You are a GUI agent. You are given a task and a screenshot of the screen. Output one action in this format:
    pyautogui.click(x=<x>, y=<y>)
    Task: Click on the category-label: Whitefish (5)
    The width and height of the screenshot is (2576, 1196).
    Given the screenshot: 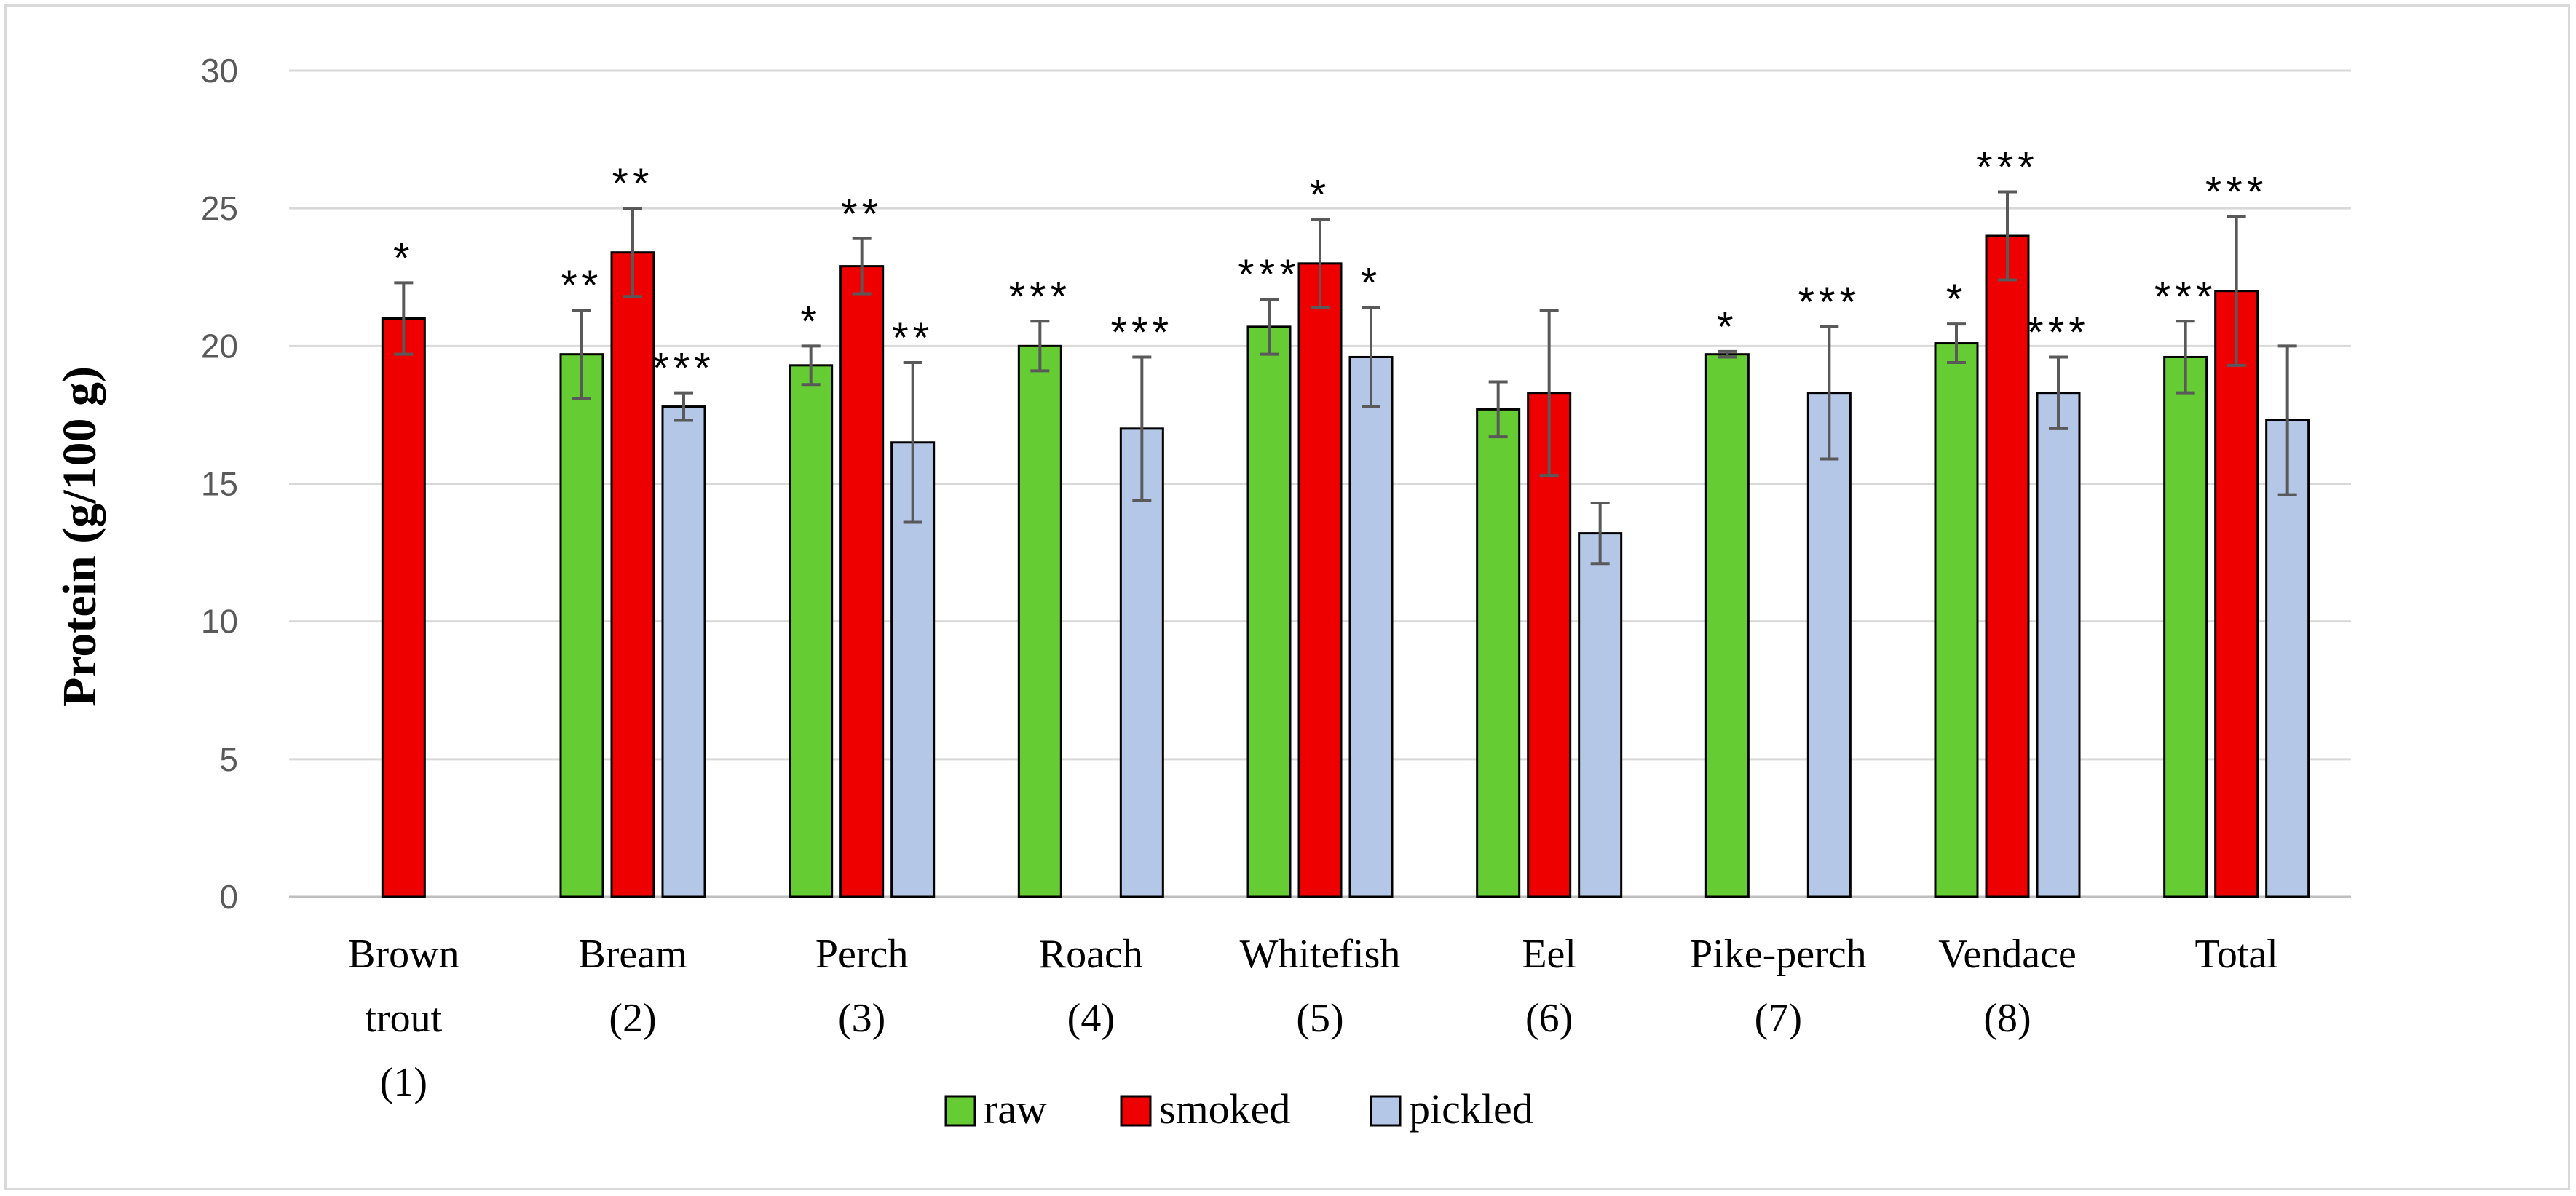 What is the action you would take?
    pyautogui.click(x=1320, y=986)
    